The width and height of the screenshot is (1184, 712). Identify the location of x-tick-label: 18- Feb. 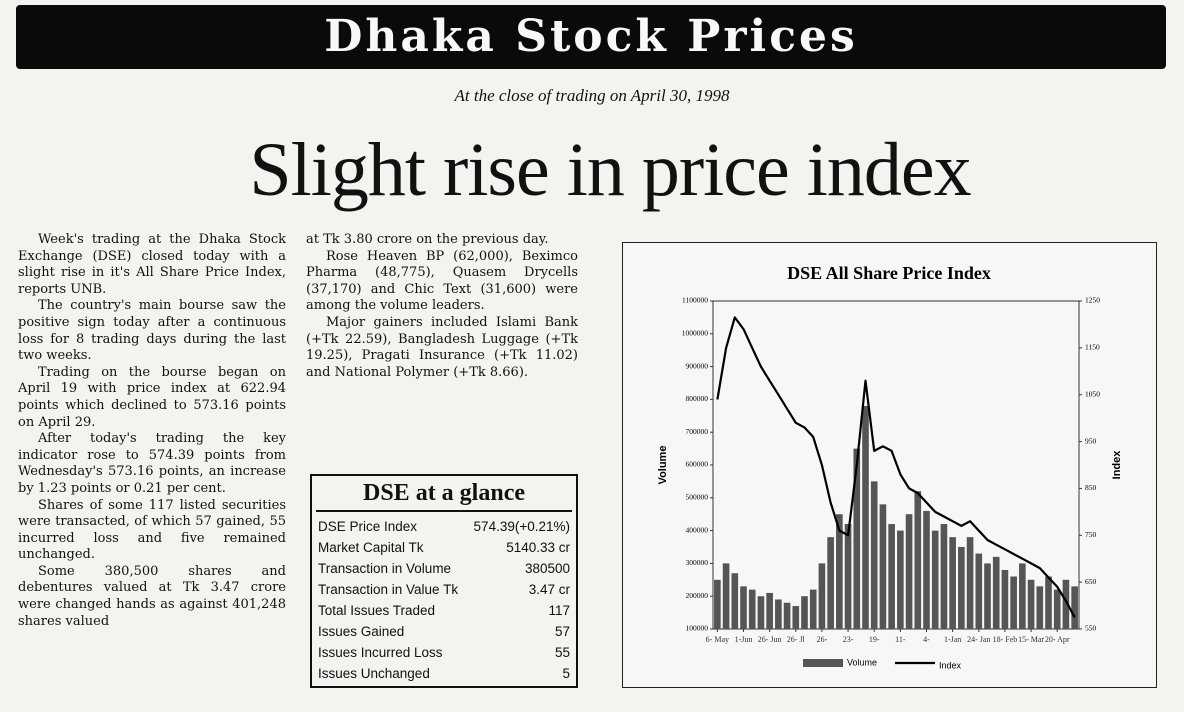
(1005, 639).